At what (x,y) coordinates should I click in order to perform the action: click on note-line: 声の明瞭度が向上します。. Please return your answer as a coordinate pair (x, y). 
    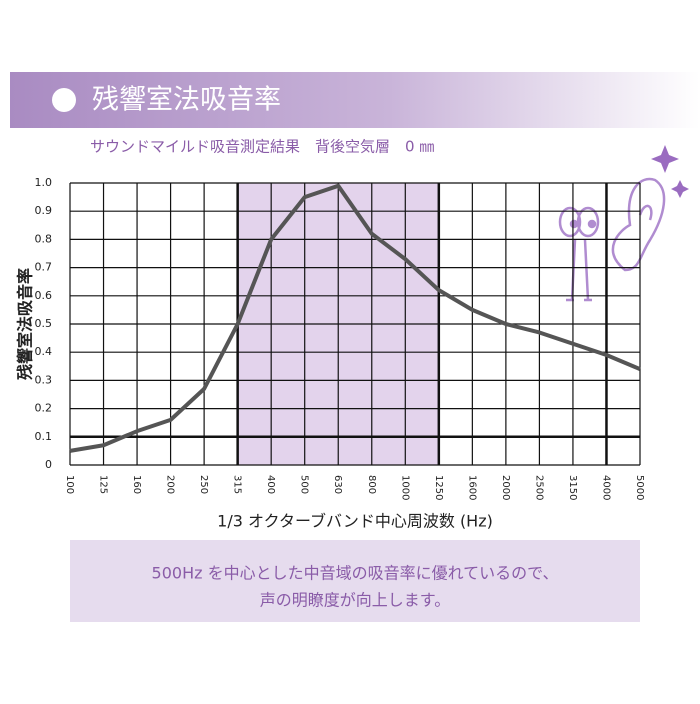
    Looking at the image, I should click on (355, 600).